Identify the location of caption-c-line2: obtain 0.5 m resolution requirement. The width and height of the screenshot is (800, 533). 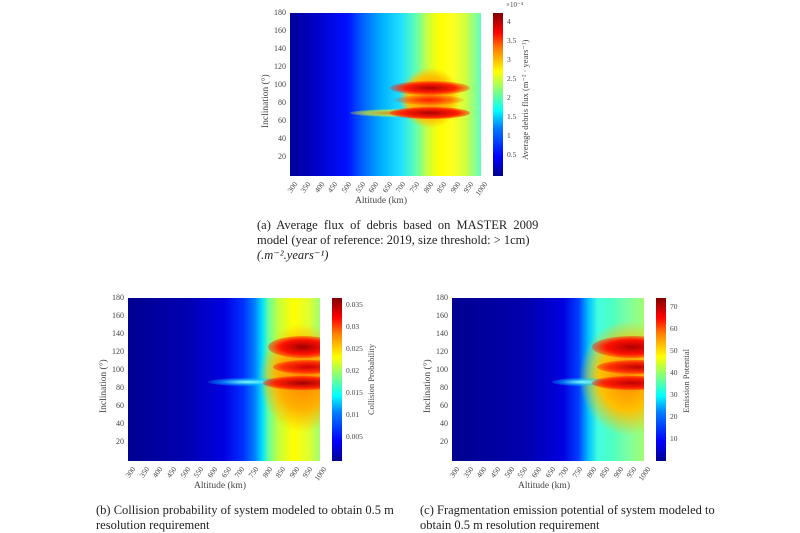
(510, 525).